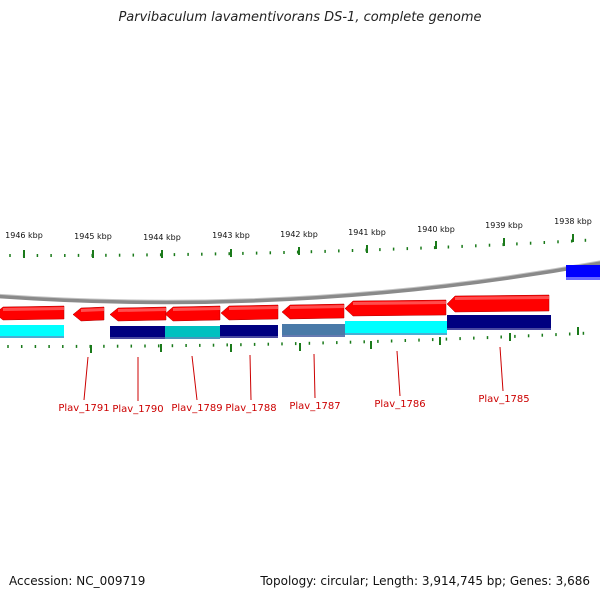  Describe the element at coordinates (93, 236) in the screenshot. I see `kbp-scale-label: 1945 kbp` at that location.